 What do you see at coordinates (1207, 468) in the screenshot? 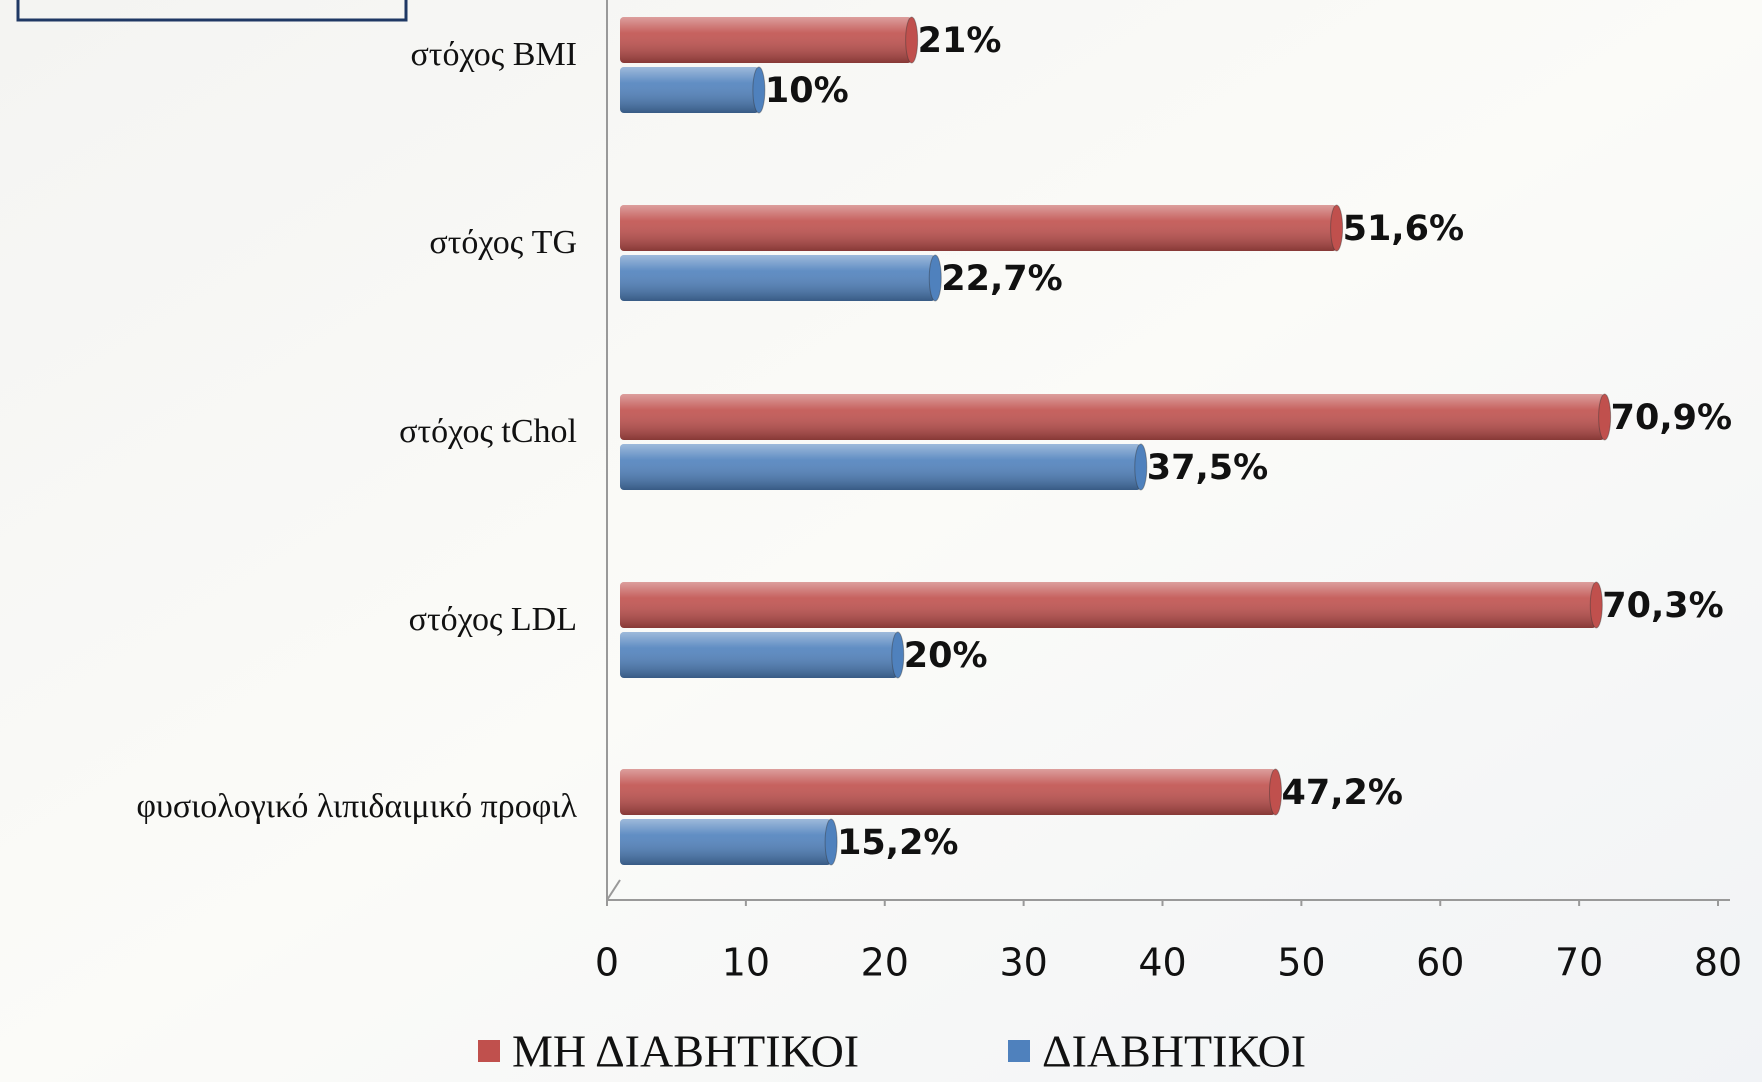
I see `value-label: 37,5%` at bounding box center [1207, 468].